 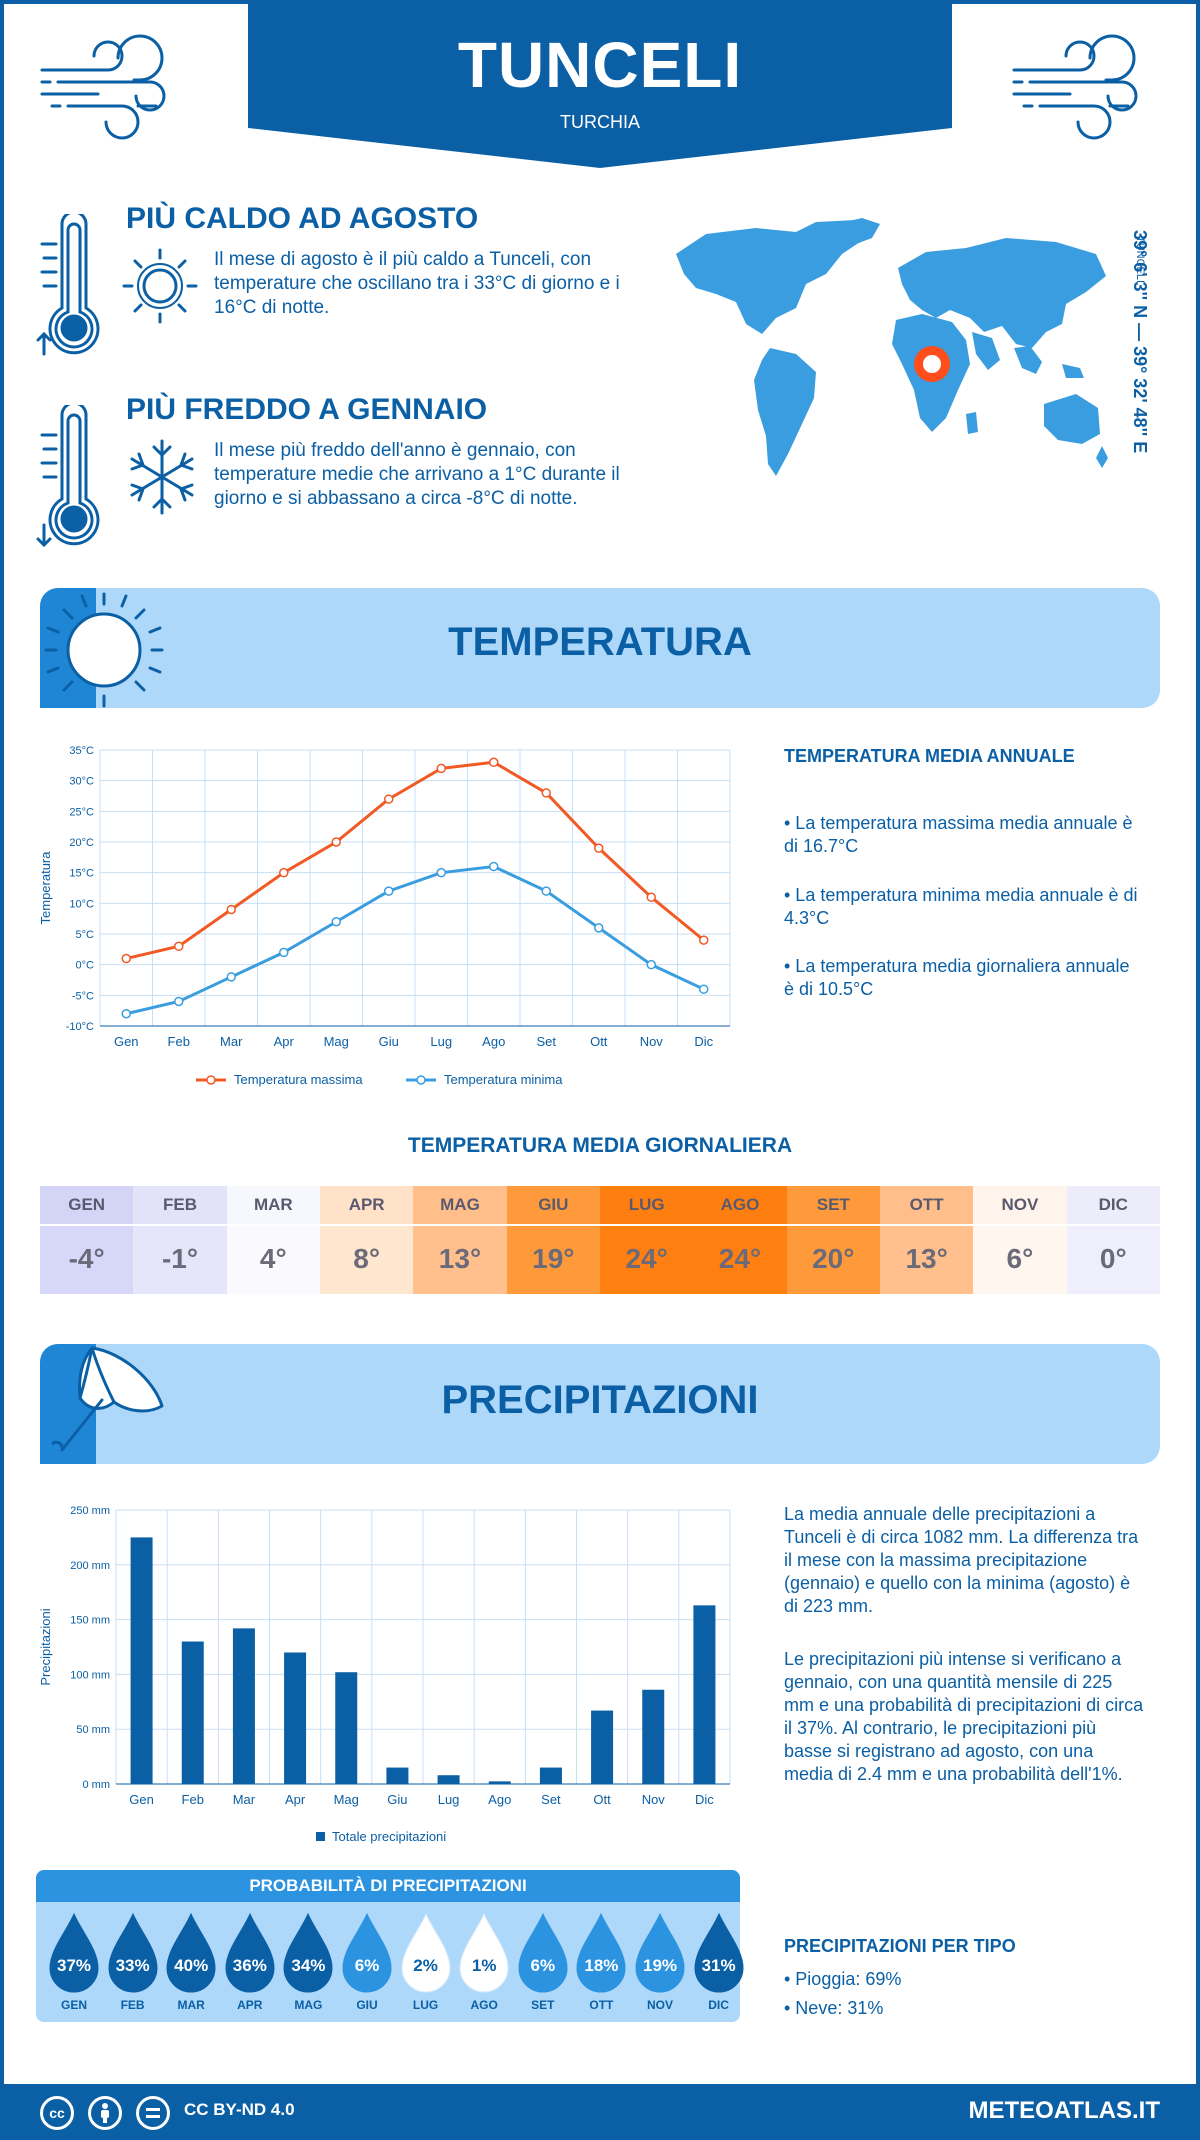 I want to click on probability-month: SET, so click(x=543, y=2005).